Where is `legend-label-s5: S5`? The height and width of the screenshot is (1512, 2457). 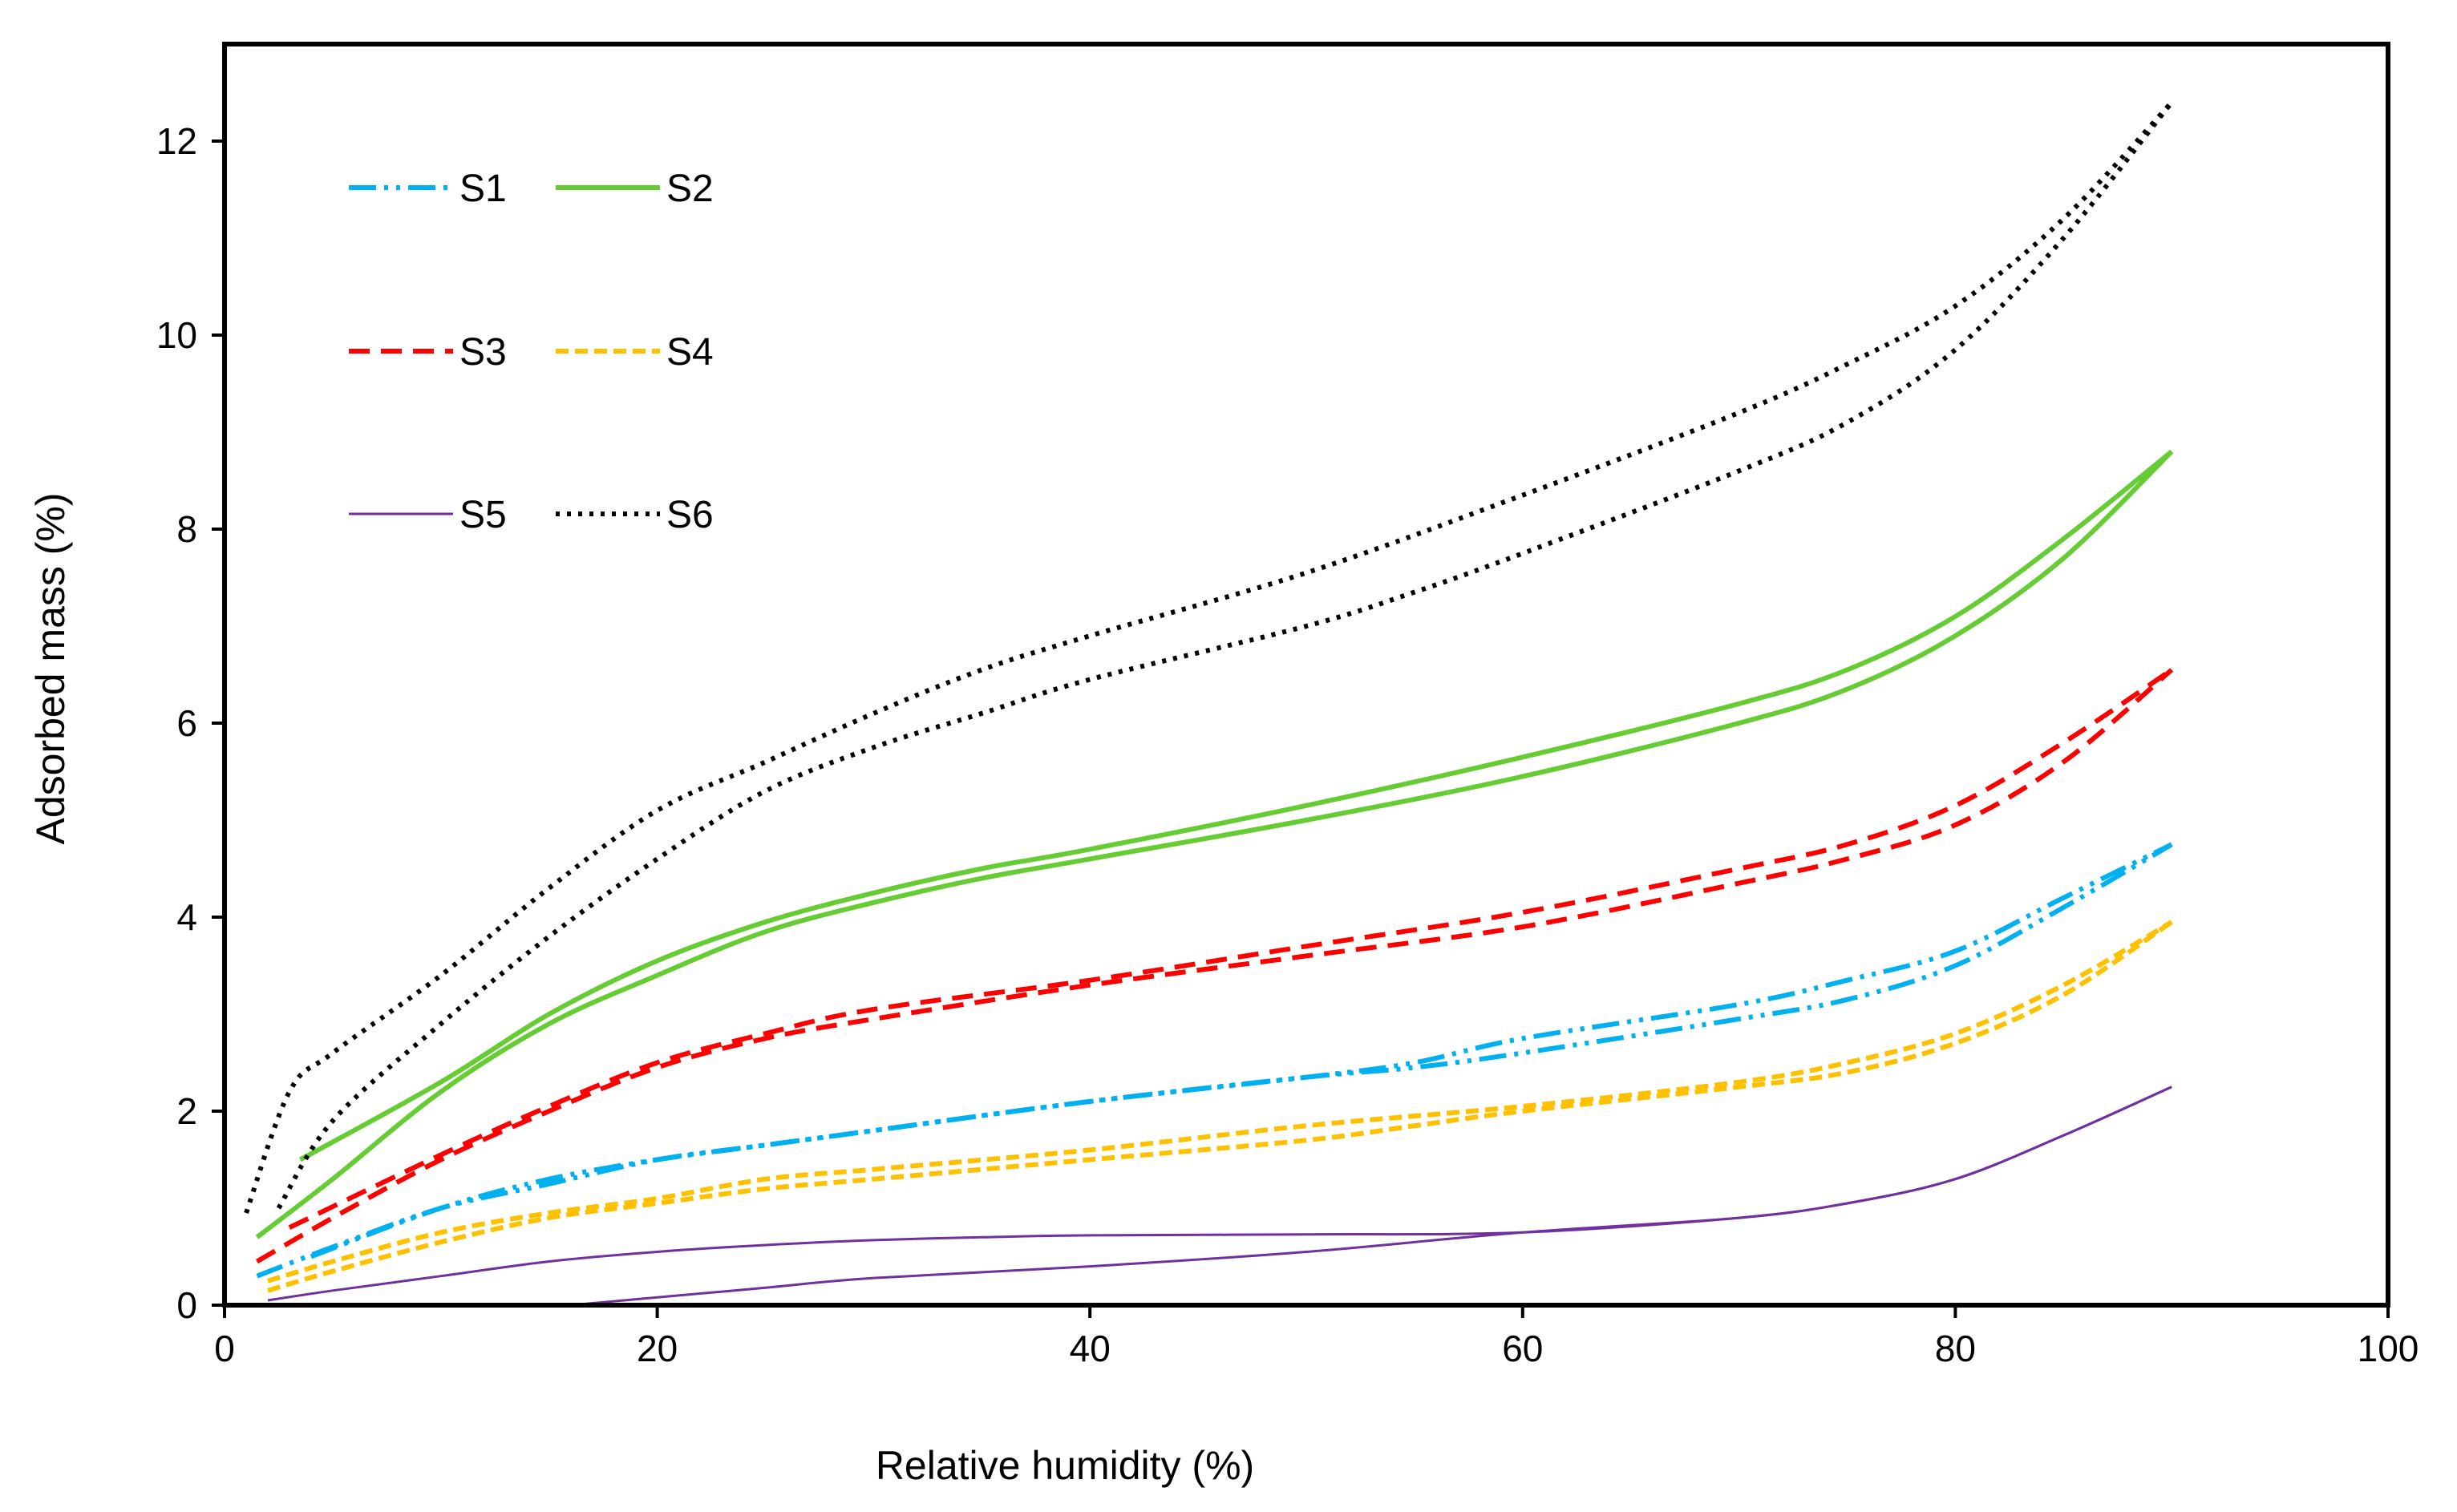 legend-label-s5: S5 is located at coordinates (483, 515).